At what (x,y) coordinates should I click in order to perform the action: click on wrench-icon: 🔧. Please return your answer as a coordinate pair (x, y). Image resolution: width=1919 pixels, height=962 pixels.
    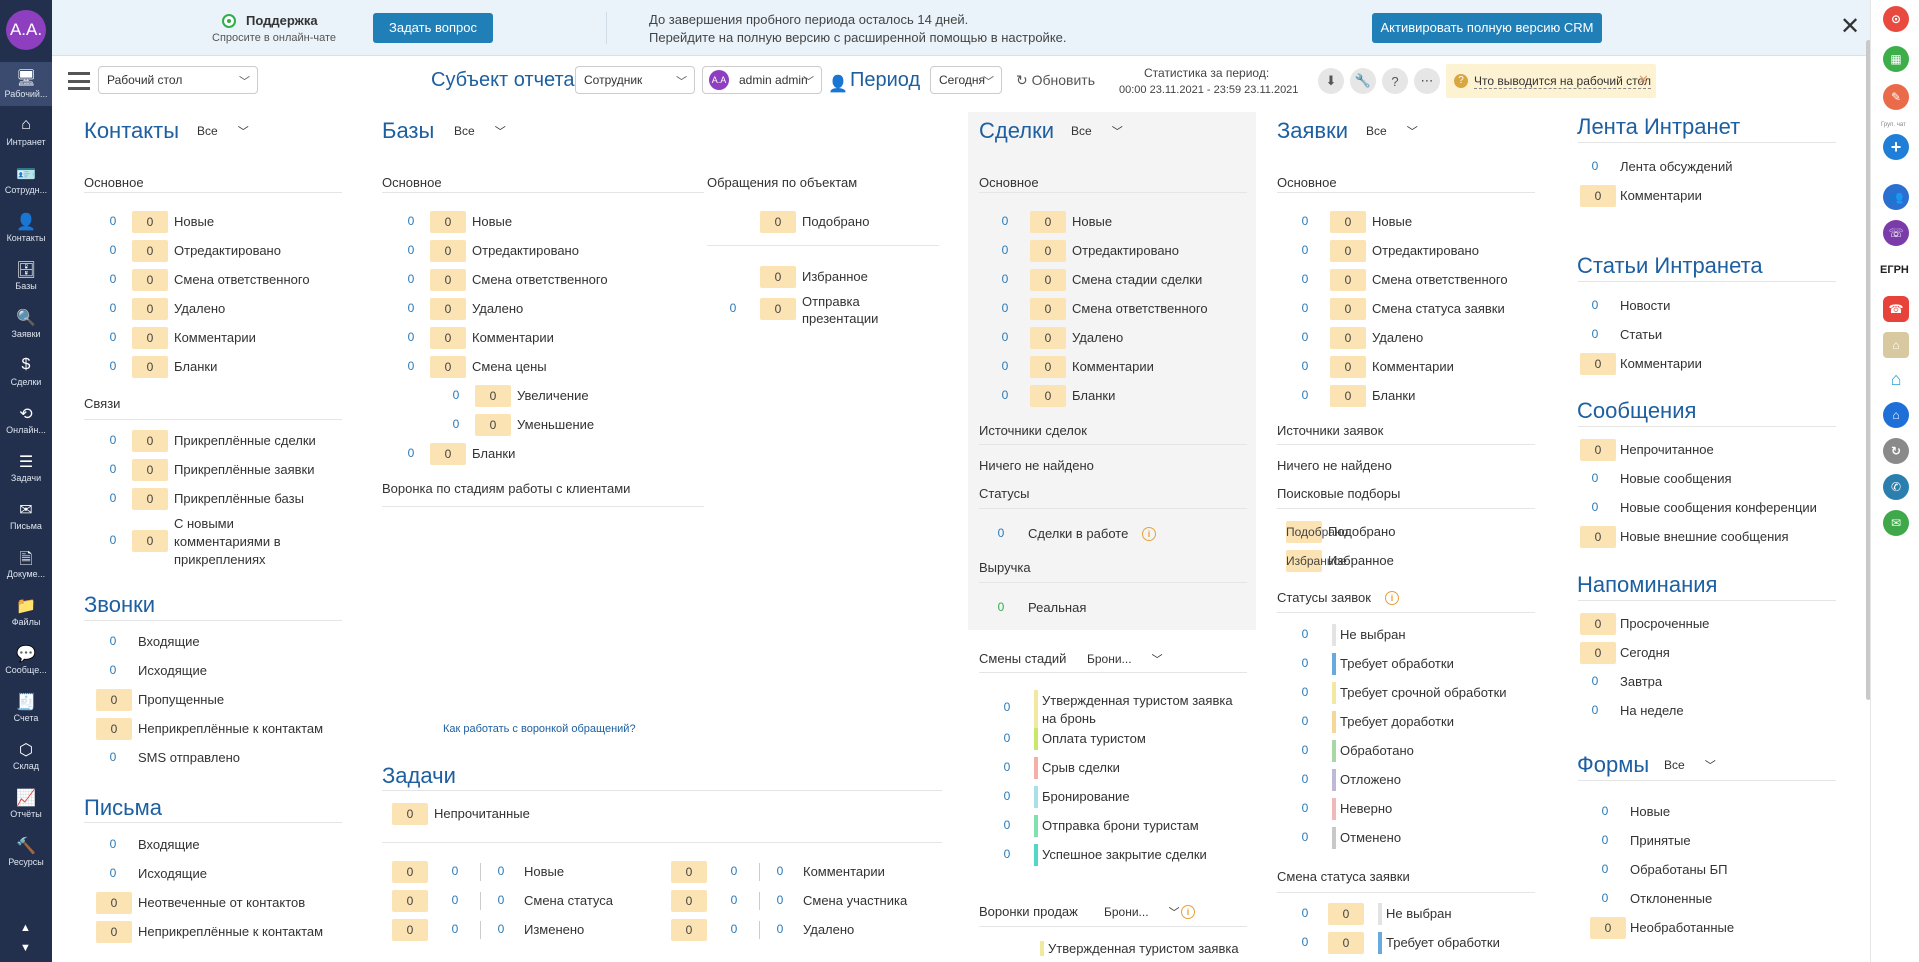
    Looking at the image, I should click on (1363, 81).